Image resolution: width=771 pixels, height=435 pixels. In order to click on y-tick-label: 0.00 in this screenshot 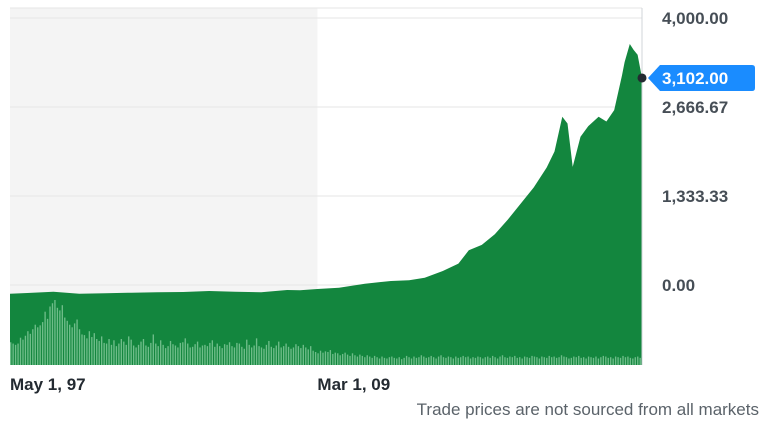, I will do `click(678, 285)`.